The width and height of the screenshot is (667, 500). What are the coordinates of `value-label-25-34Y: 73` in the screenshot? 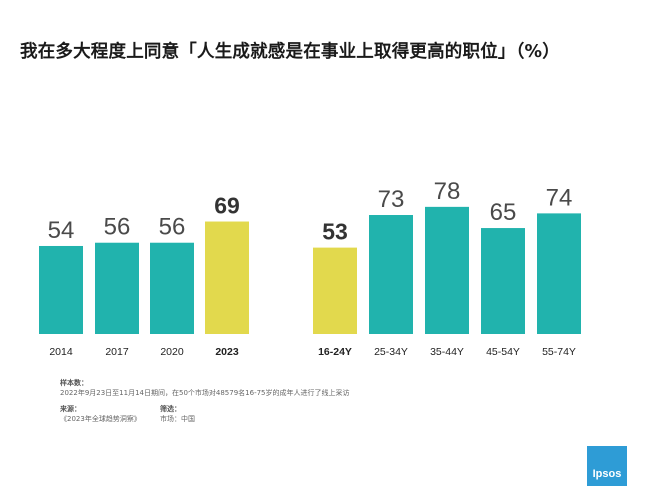 It's located at (391, 199).